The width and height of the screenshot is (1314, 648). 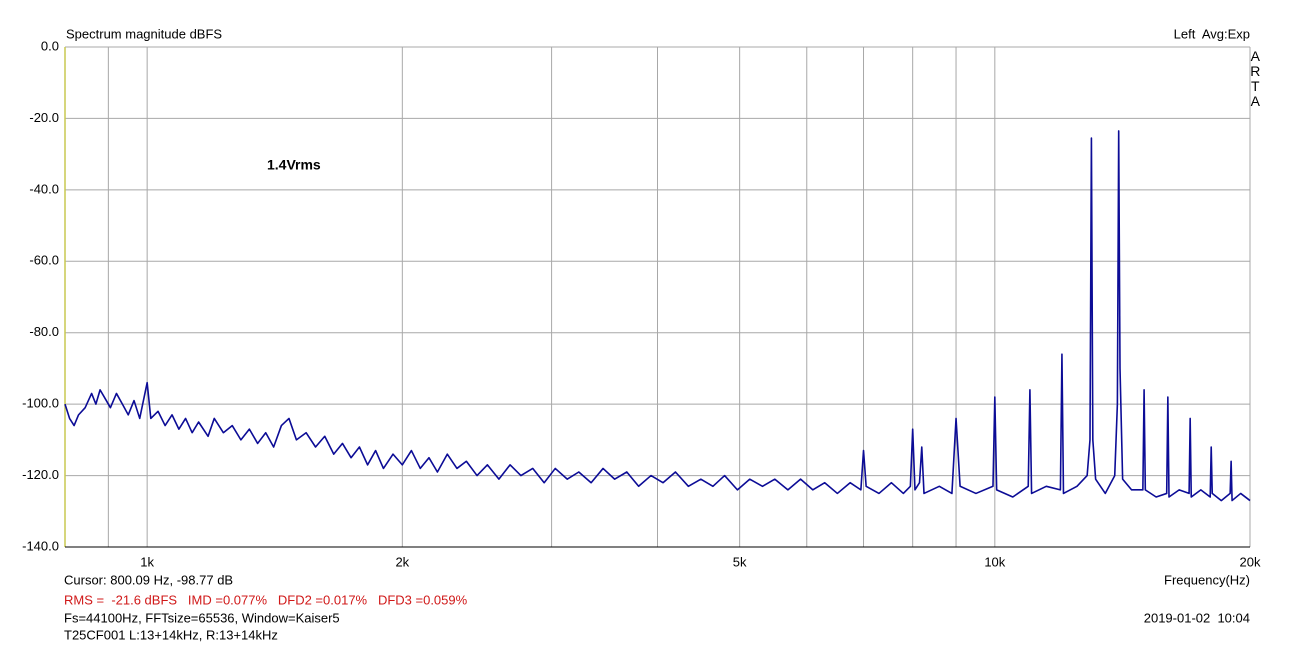 I want to click on x-tick-label: 10k, so click(x=994, y=561).